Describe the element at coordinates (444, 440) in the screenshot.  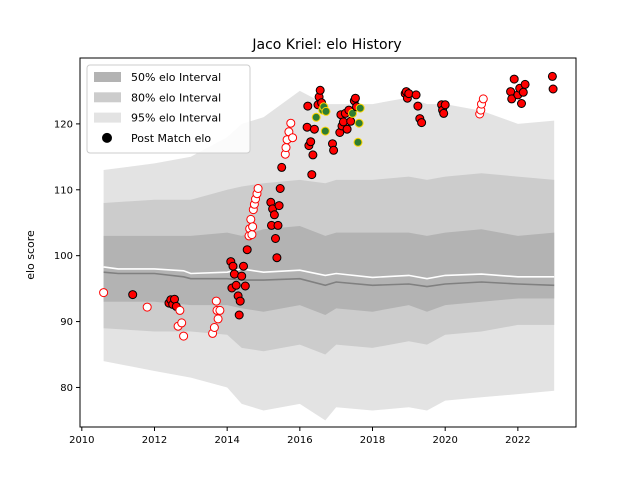
I see `x-tick-label: 2020` at that location.